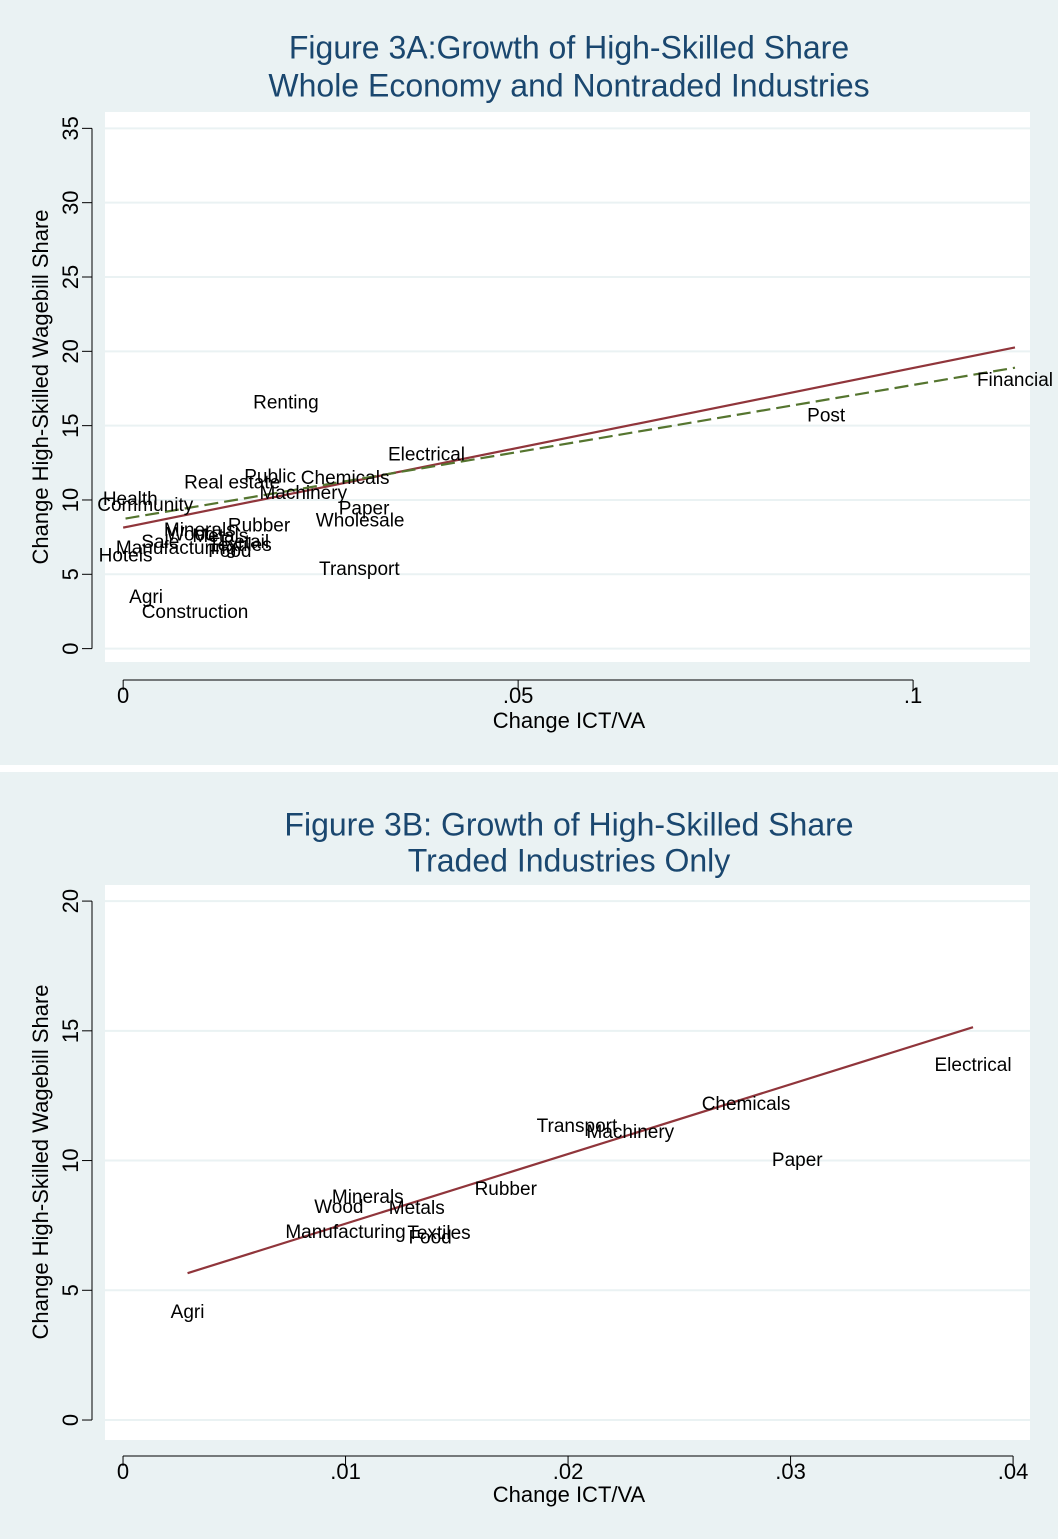  Describe the element at coordinates (70, 128) in the screenshot. I see `y-tick-label: 35` at that location.